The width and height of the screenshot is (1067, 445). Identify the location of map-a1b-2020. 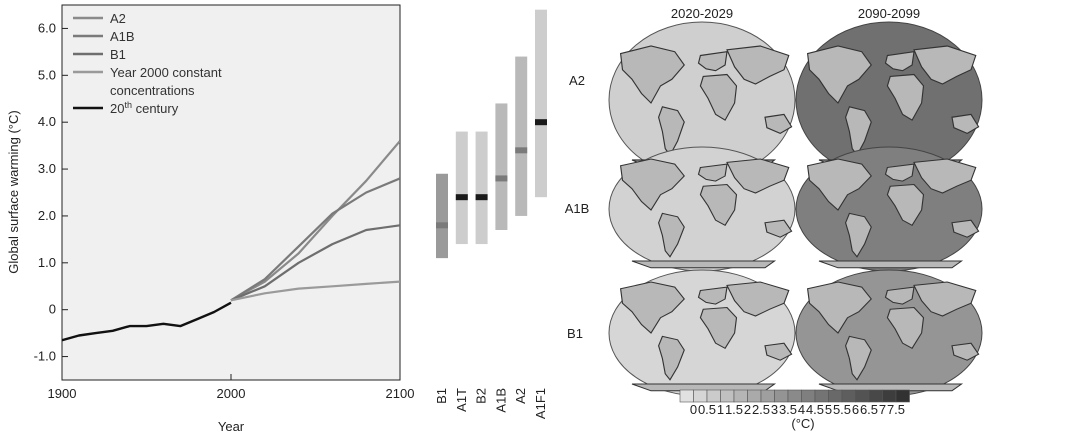
(702, 209).